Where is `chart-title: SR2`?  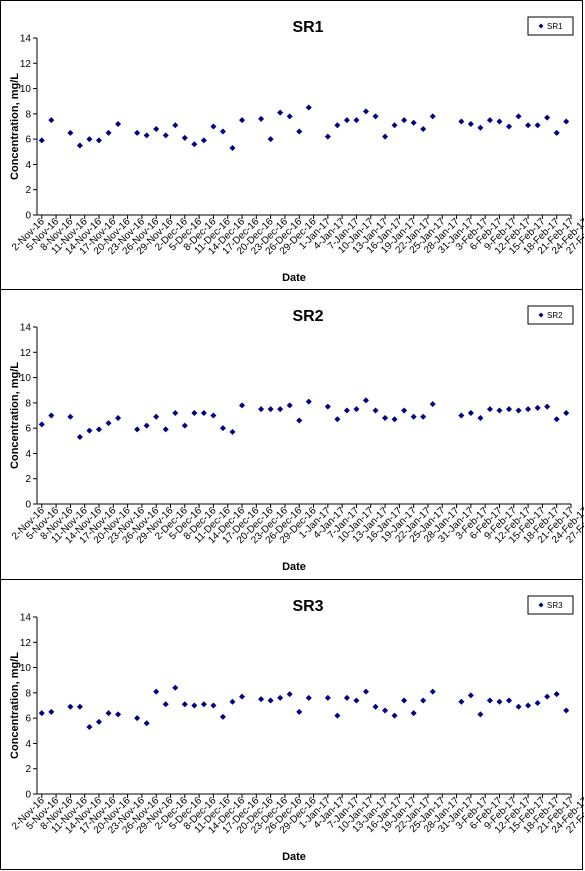
chart-title: SR2 is located at coordinates (307, 316).